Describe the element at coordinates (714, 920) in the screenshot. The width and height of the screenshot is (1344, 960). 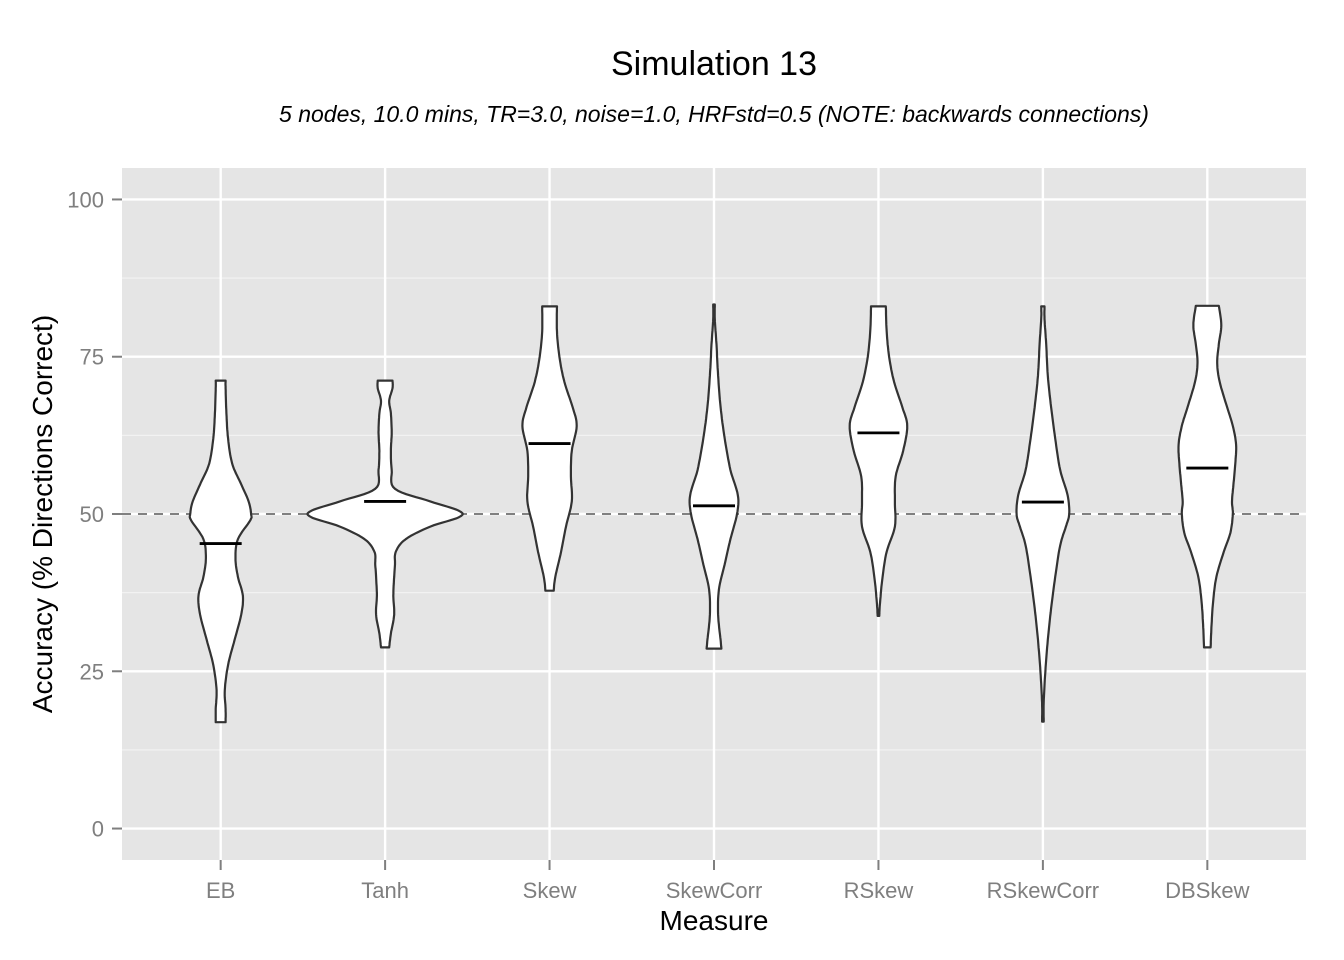
I see `x-axis-title: Measure` at that location.